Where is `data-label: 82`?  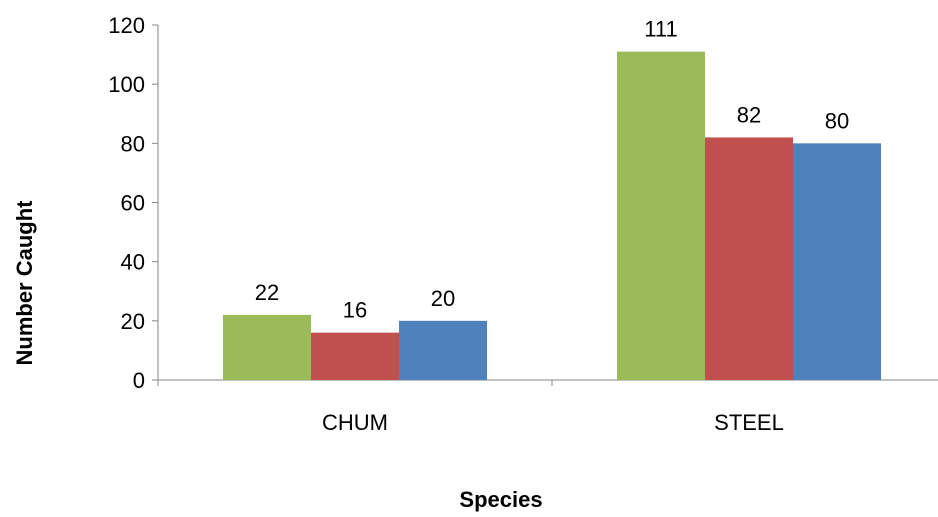
data-label: 82 is located at coordinates (749, 114).